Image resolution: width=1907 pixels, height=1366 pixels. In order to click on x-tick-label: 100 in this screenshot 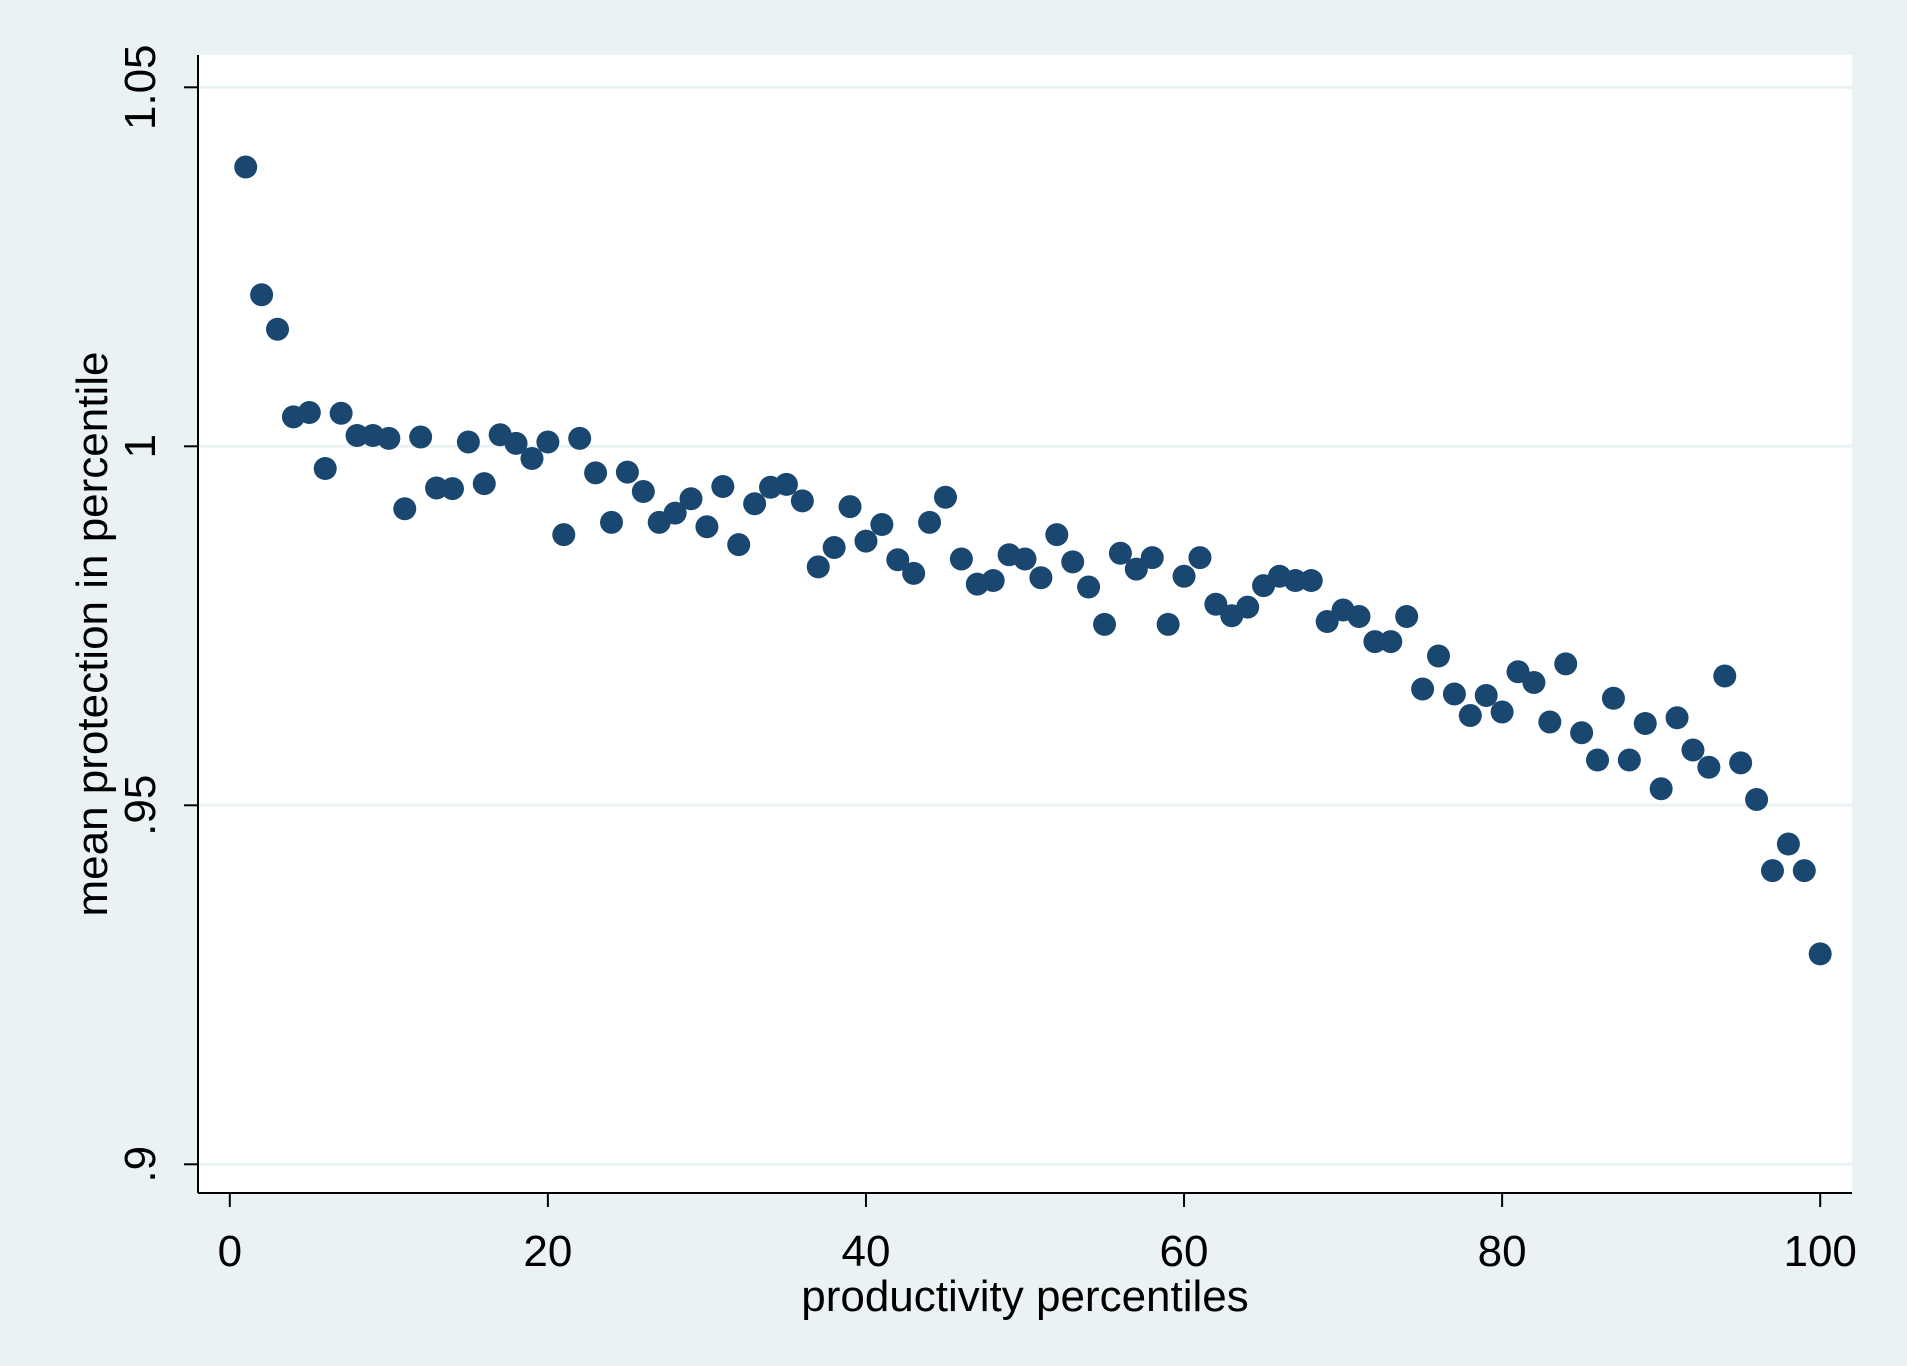, I will do `click(1819, 1251)`.